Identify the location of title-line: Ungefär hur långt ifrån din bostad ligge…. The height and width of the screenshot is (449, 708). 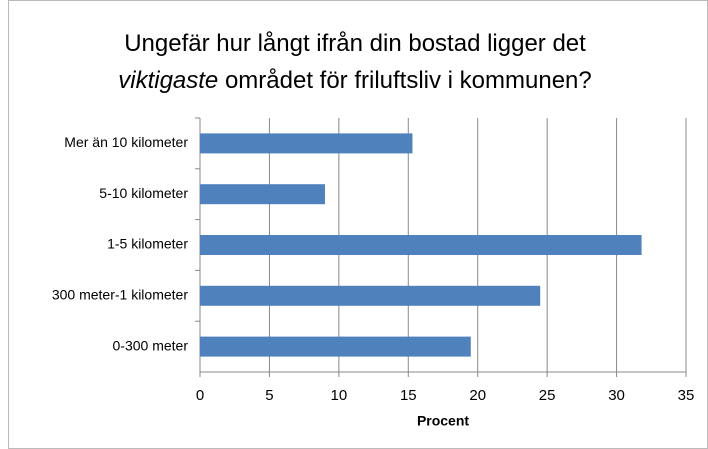
(355, 43).